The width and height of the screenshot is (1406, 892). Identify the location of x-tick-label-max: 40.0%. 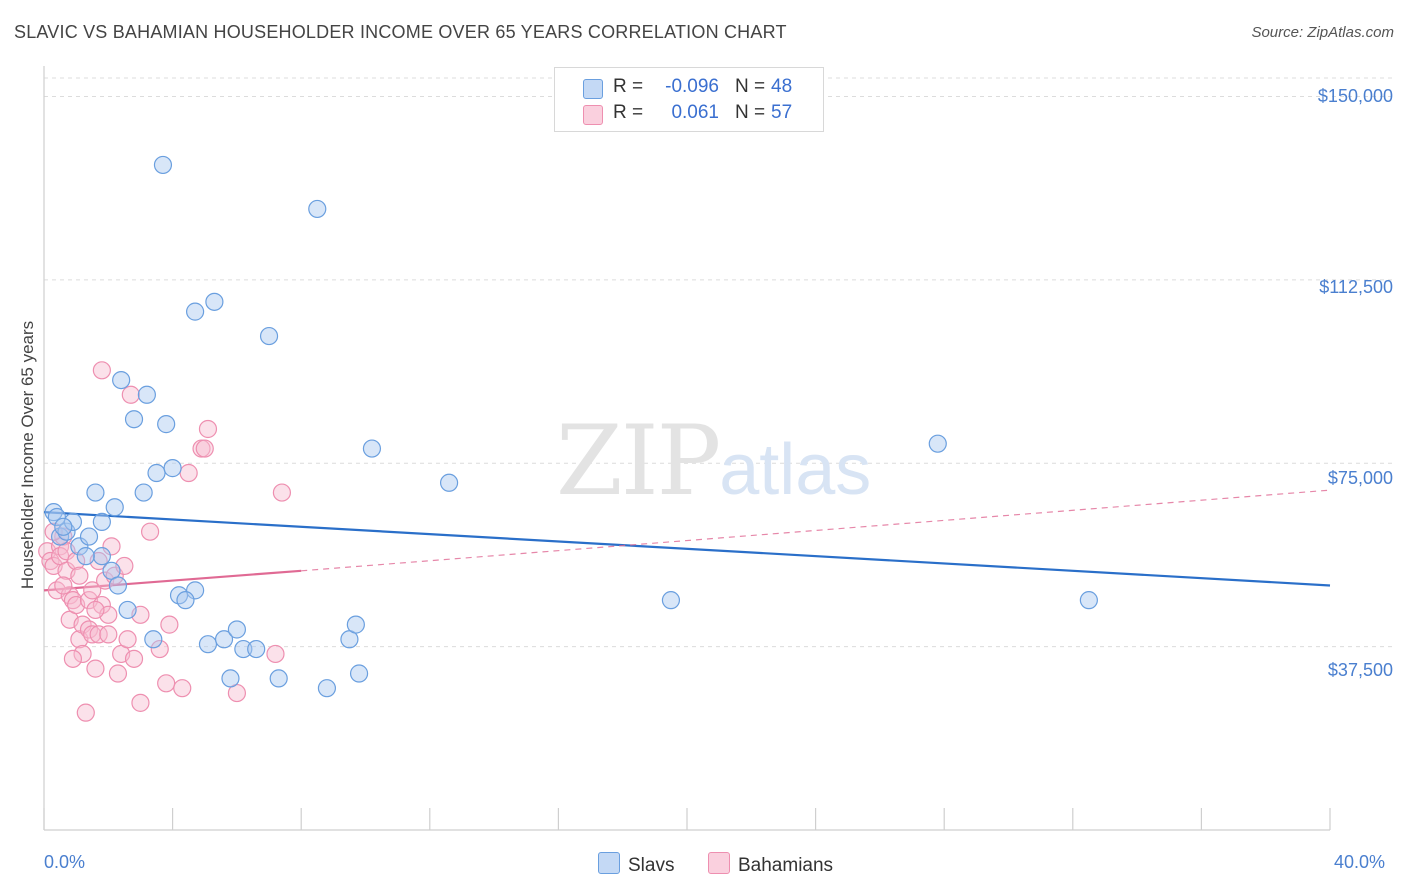
(1360, 862).